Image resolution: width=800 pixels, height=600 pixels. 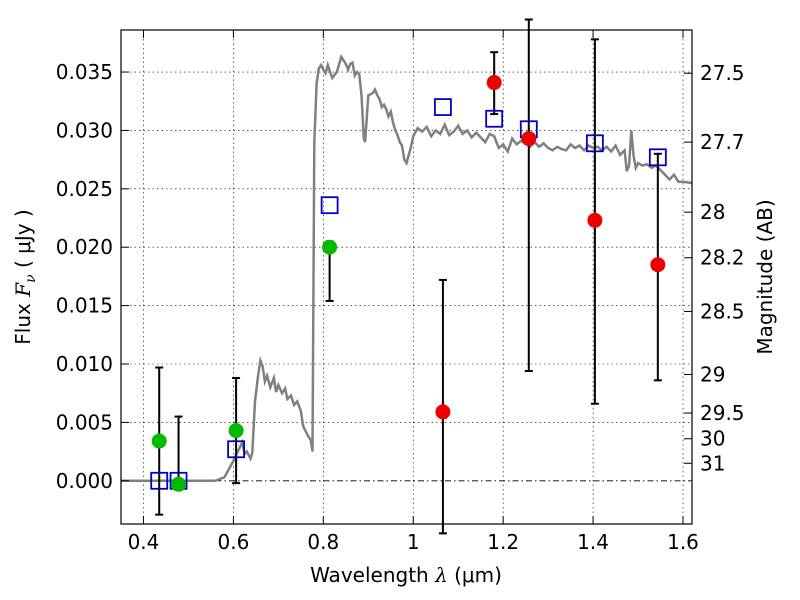 What do you see at coordinates (722, 311) in the screenshot?
I see `y2-tick-label: 28.5` at bounding box center [722, 311].